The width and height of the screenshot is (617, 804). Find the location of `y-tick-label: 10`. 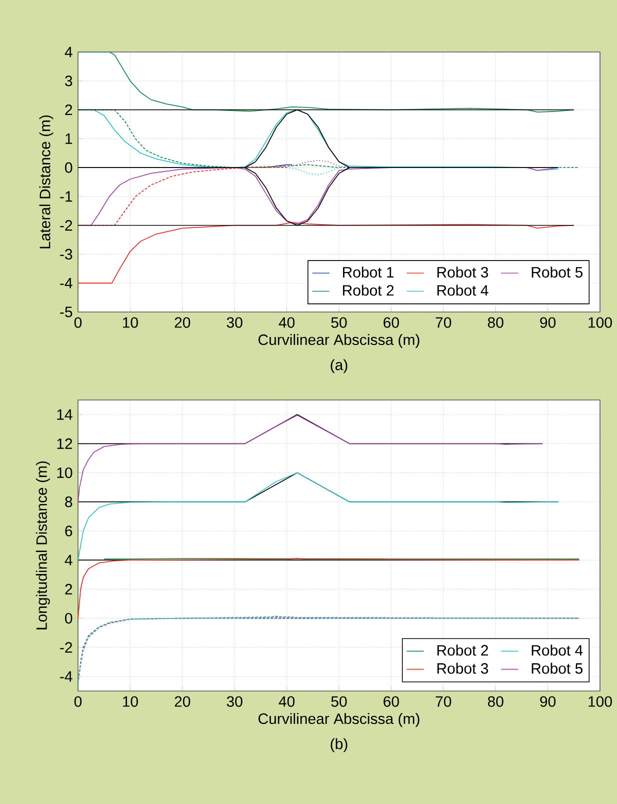

y-tick-label: 10 is located at coordinates (64, 472).